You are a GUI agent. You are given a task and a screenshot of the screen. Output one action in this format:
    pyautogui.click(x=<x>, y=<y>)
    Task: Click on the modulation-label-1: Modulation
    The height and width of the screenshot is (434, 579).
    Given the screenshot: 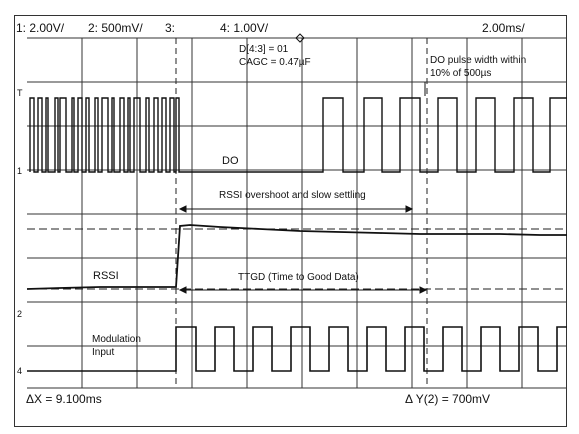 What is the action you would take?
    pyautogui.click(x=116, y=339)
    